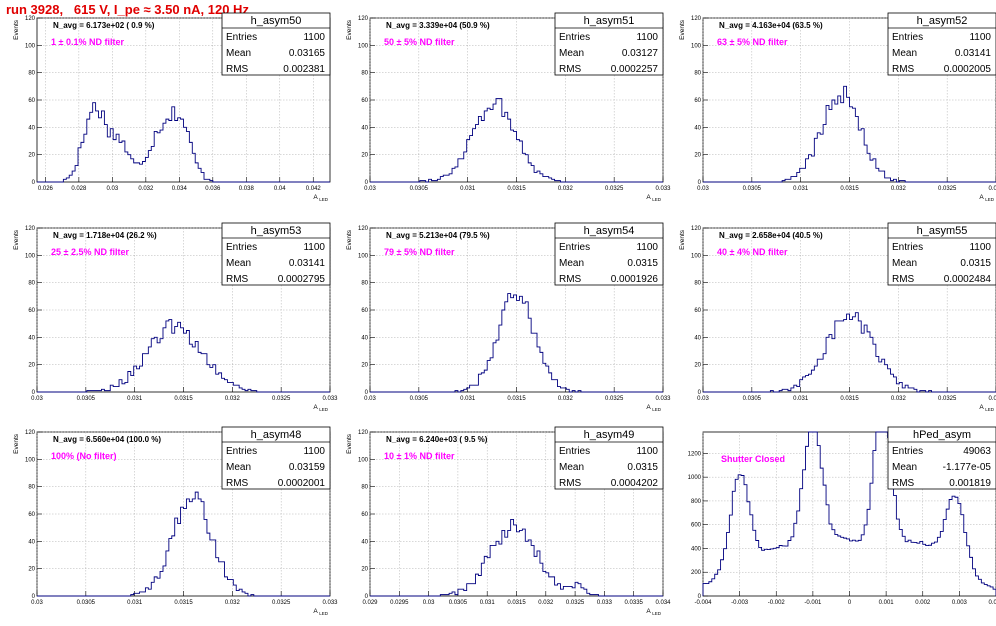  What do you see at coordinates (973, 53) in the screenshot?
I see `stats-value: 0.03141` at bounding box center [973, 53].